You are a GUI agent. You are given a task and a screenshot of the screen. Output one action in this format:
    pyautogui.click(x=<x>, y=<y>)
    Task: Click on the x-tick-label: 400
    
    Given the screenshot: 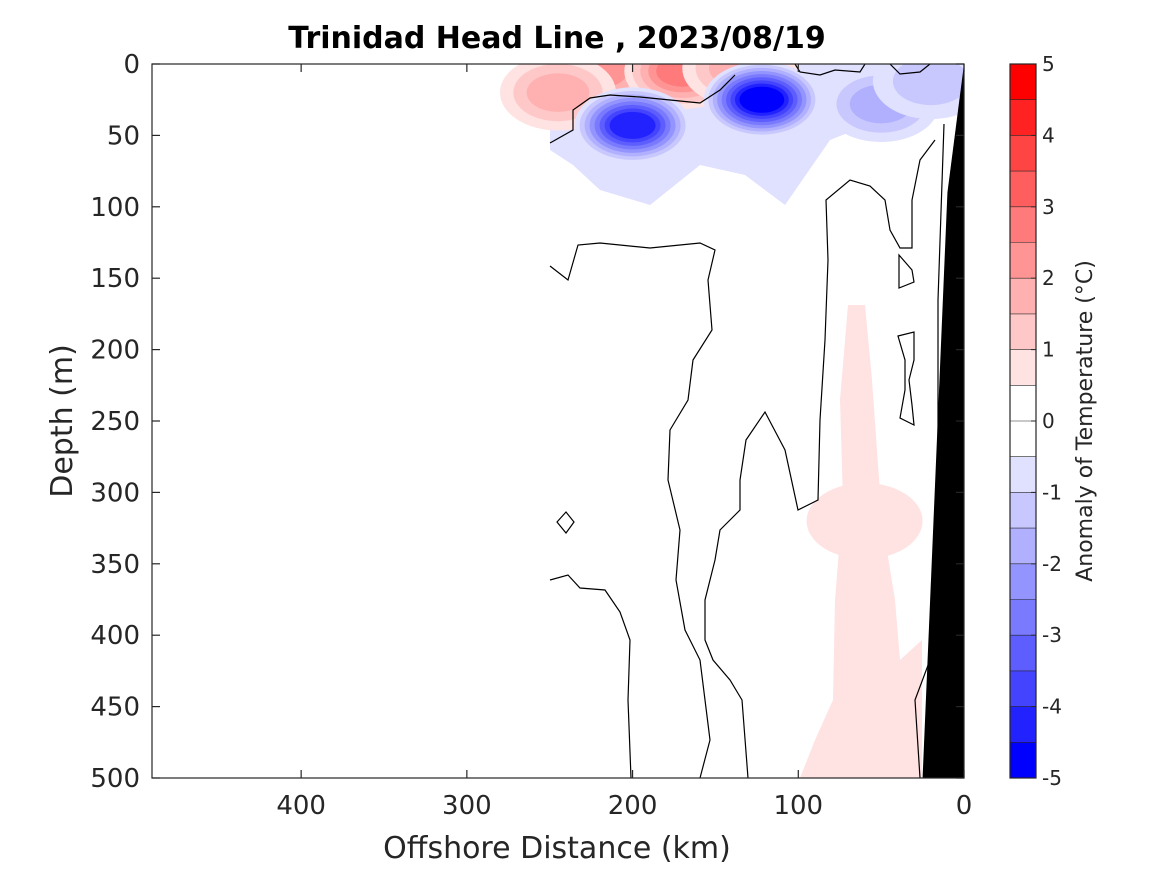 What is the action you would take?
    pyautogui.click(x=301, y=806)
    